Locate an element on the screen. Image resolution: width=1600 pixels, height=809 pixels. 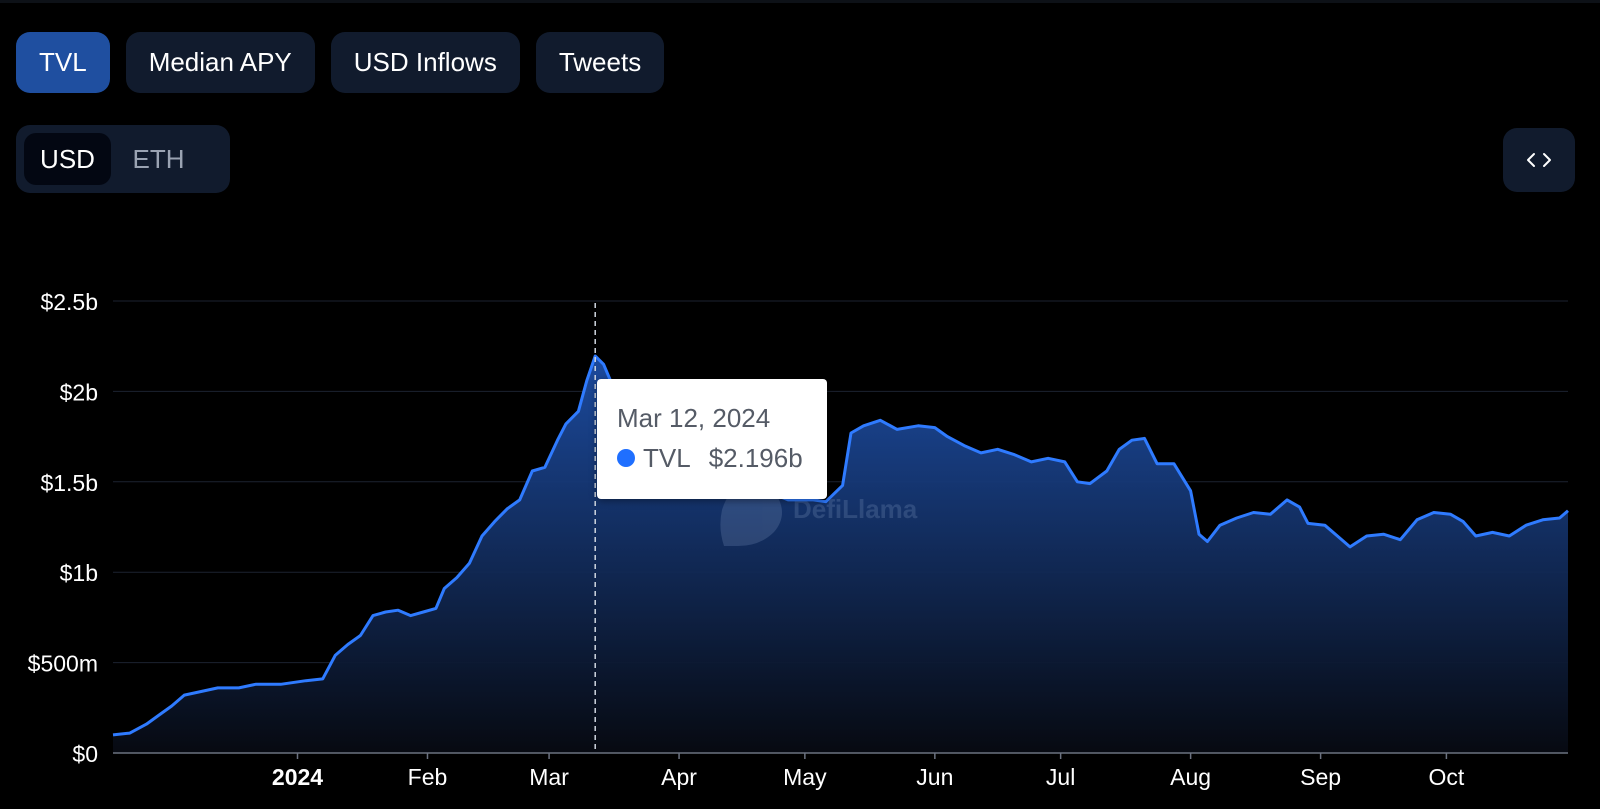
currency-toggle: USD ETH is located at coordinates (123, 159).